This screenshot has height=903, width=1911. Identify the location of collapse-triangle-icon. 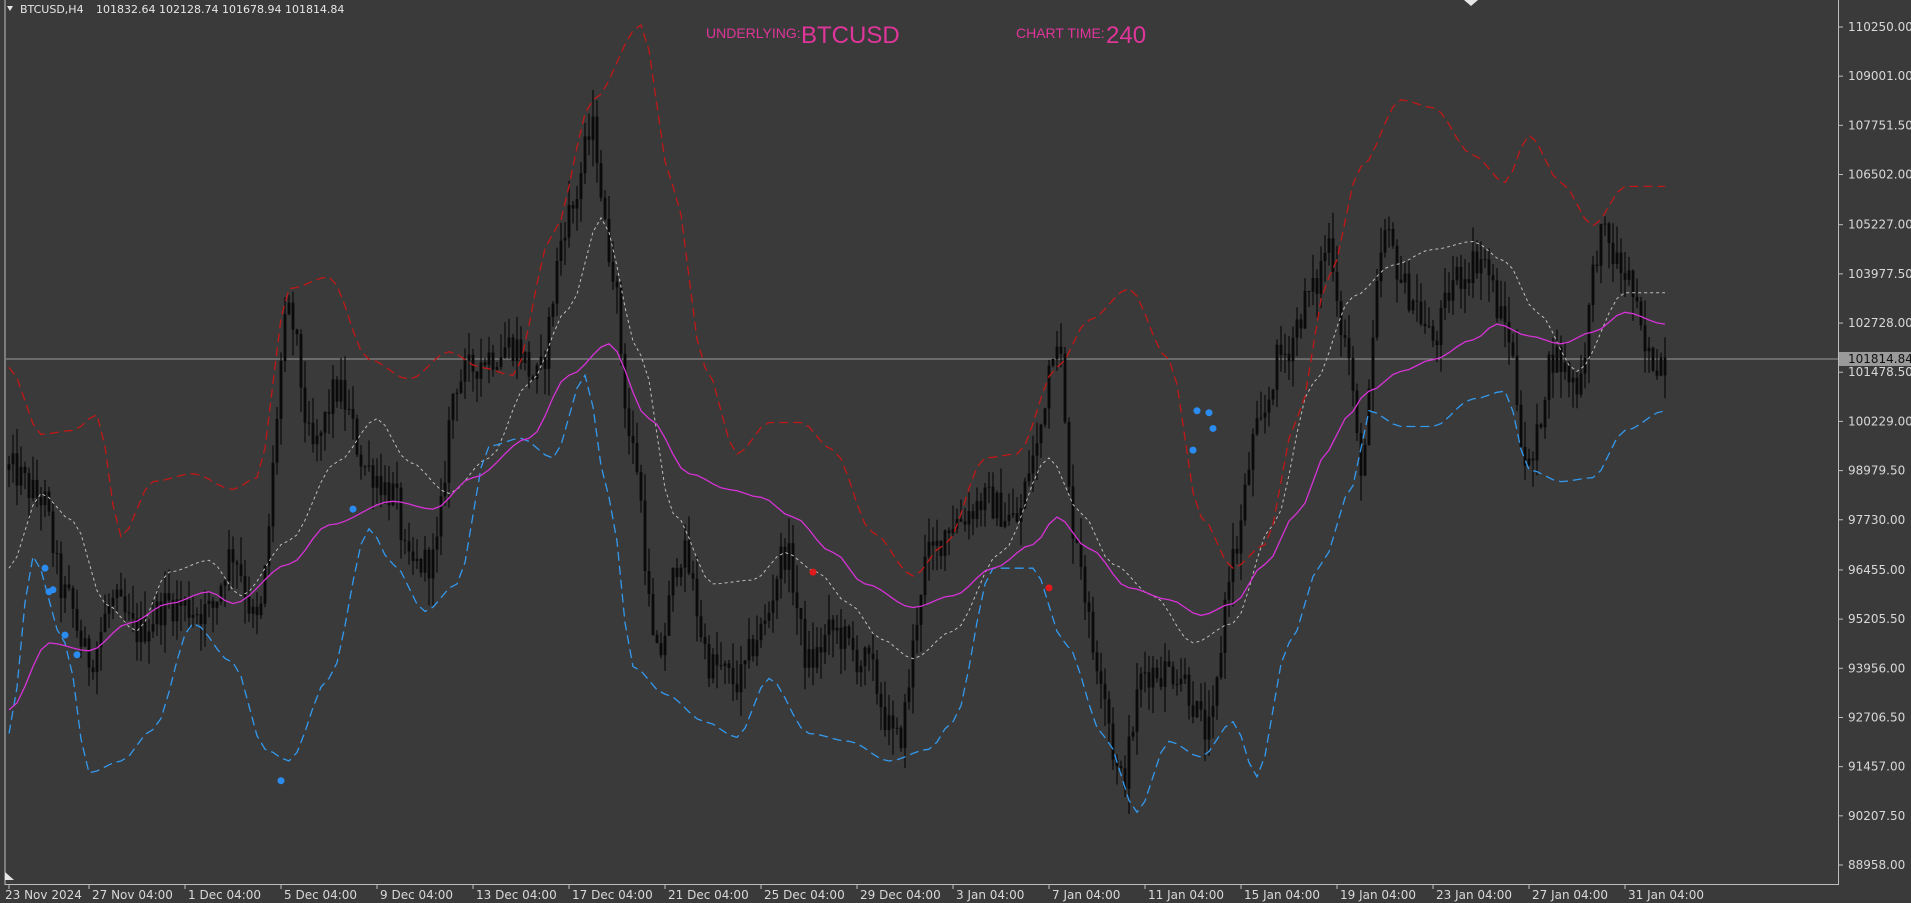
(10, 8).